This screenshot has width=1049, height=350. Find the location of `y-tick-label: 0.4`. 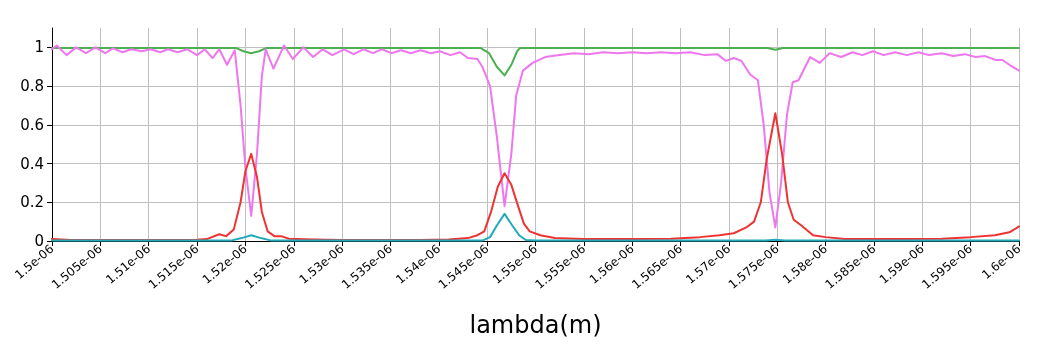

y-tick-label: 0.4 is located at coordinates (32, 163).